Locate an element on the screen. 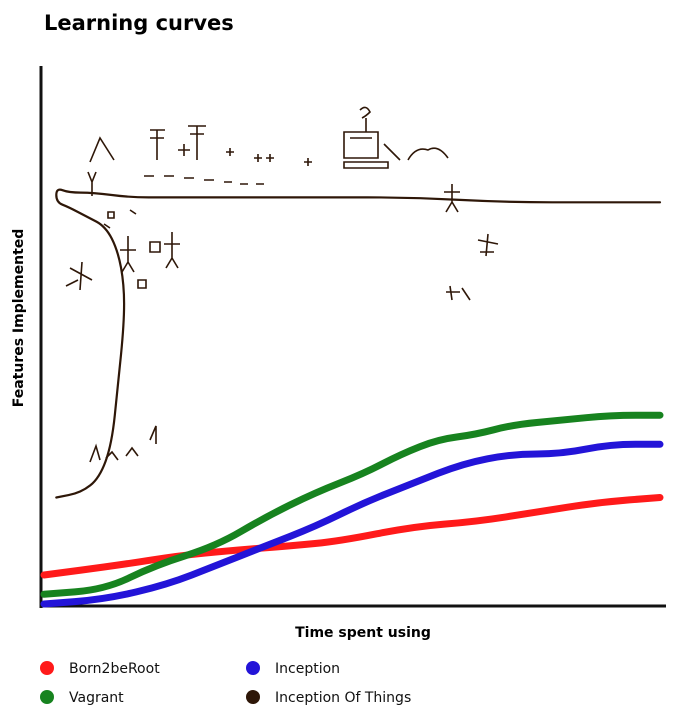  legend-marker-born2beroot is located at coordinates (47, 668).